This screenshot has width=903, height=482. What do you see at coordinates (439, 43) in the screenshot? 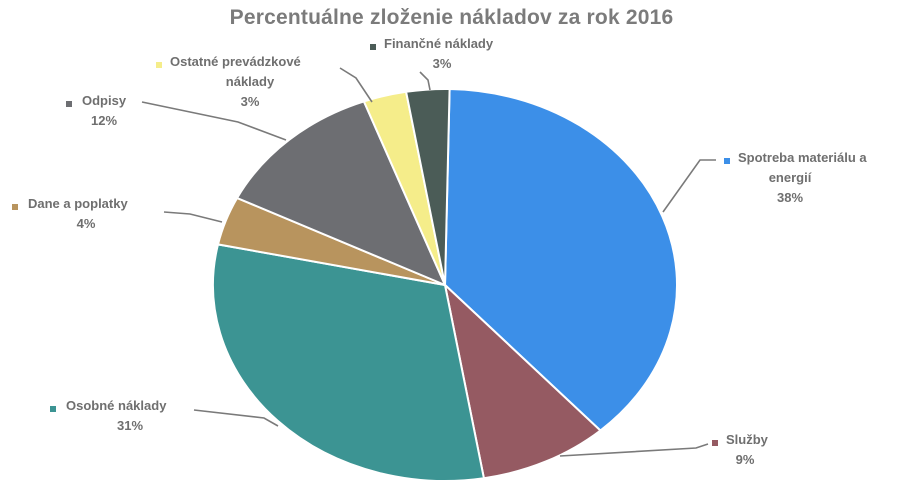
I see `slice-label-financne-naklady: Finančné náklady` at bounding box center [439, 43].